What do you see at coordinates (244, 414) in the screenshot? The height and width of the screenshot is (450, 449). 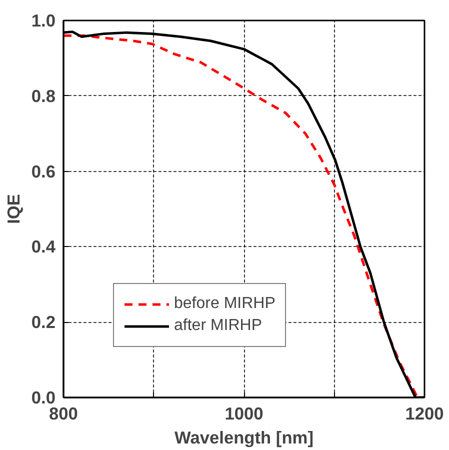 I see `x-tick-label: 1000` at bounding box center [244, 414].